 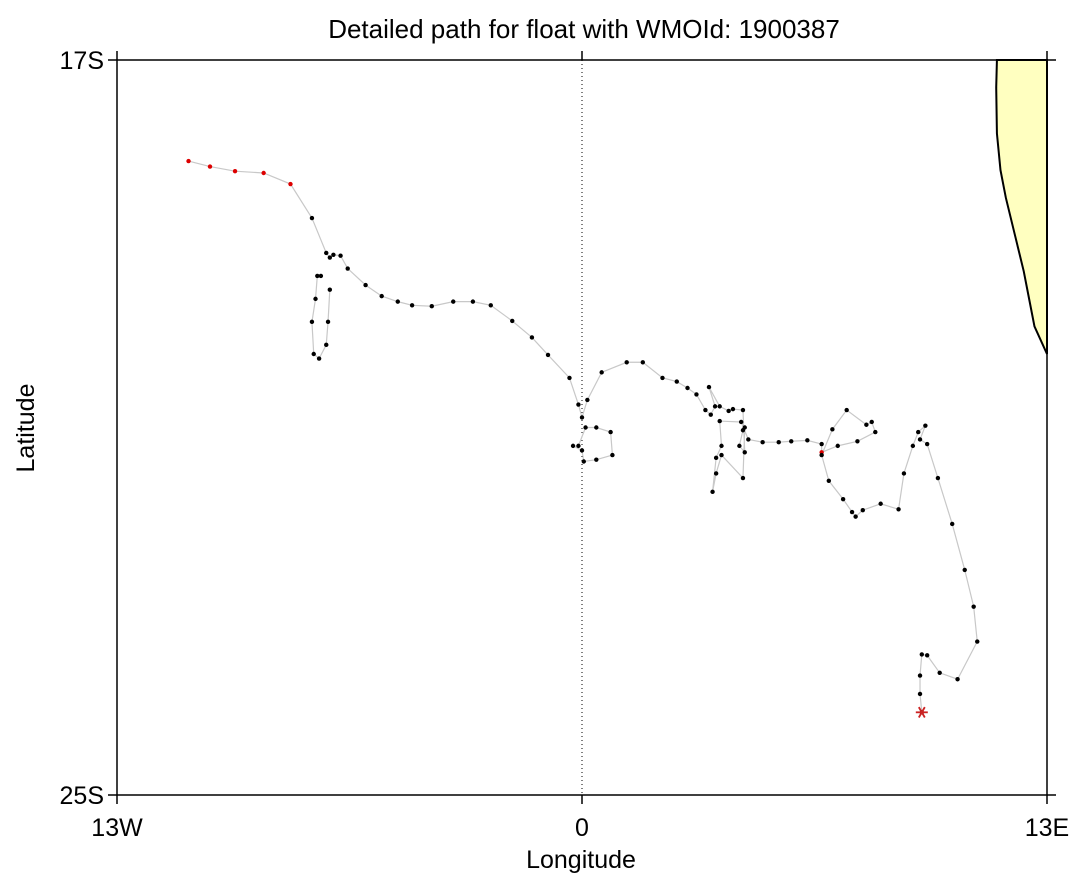 I want to click on land-layer, so click(x=1021, y=207).